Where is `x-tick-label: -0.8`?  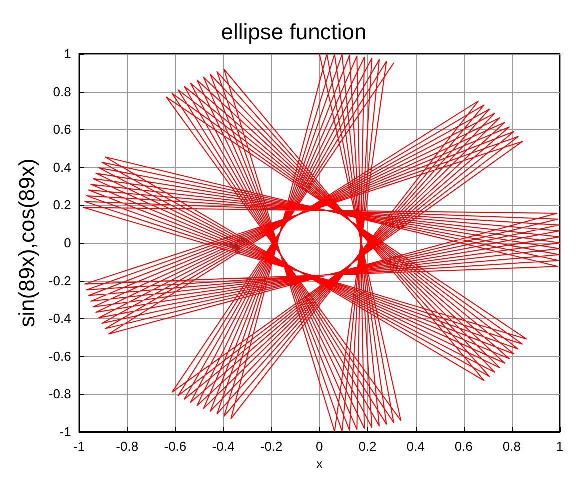 x-tick-label: -0.8 is located at coordinates (127, 446).